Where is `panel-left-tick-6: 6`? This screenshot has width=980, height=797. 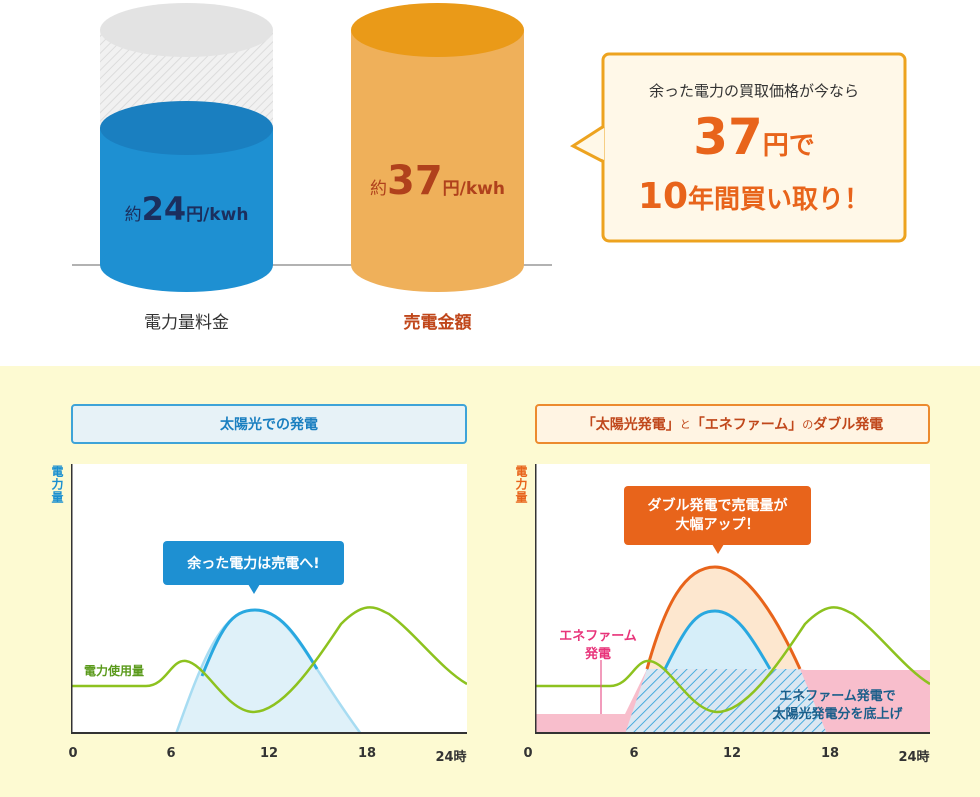 panel-left-tick-6: 6 is located at coordinates (171, 753).